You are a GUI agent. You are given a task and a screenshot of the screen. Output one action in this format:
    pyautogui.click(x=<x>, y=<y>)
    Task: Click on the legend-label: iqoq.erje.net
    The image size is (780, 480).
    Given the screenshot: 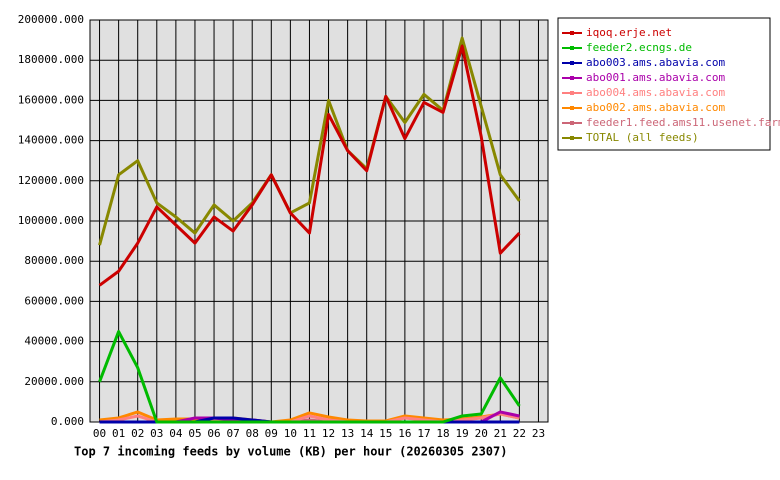 What is the action you would take?
    pyautogui.click(x=629, y=32)
    